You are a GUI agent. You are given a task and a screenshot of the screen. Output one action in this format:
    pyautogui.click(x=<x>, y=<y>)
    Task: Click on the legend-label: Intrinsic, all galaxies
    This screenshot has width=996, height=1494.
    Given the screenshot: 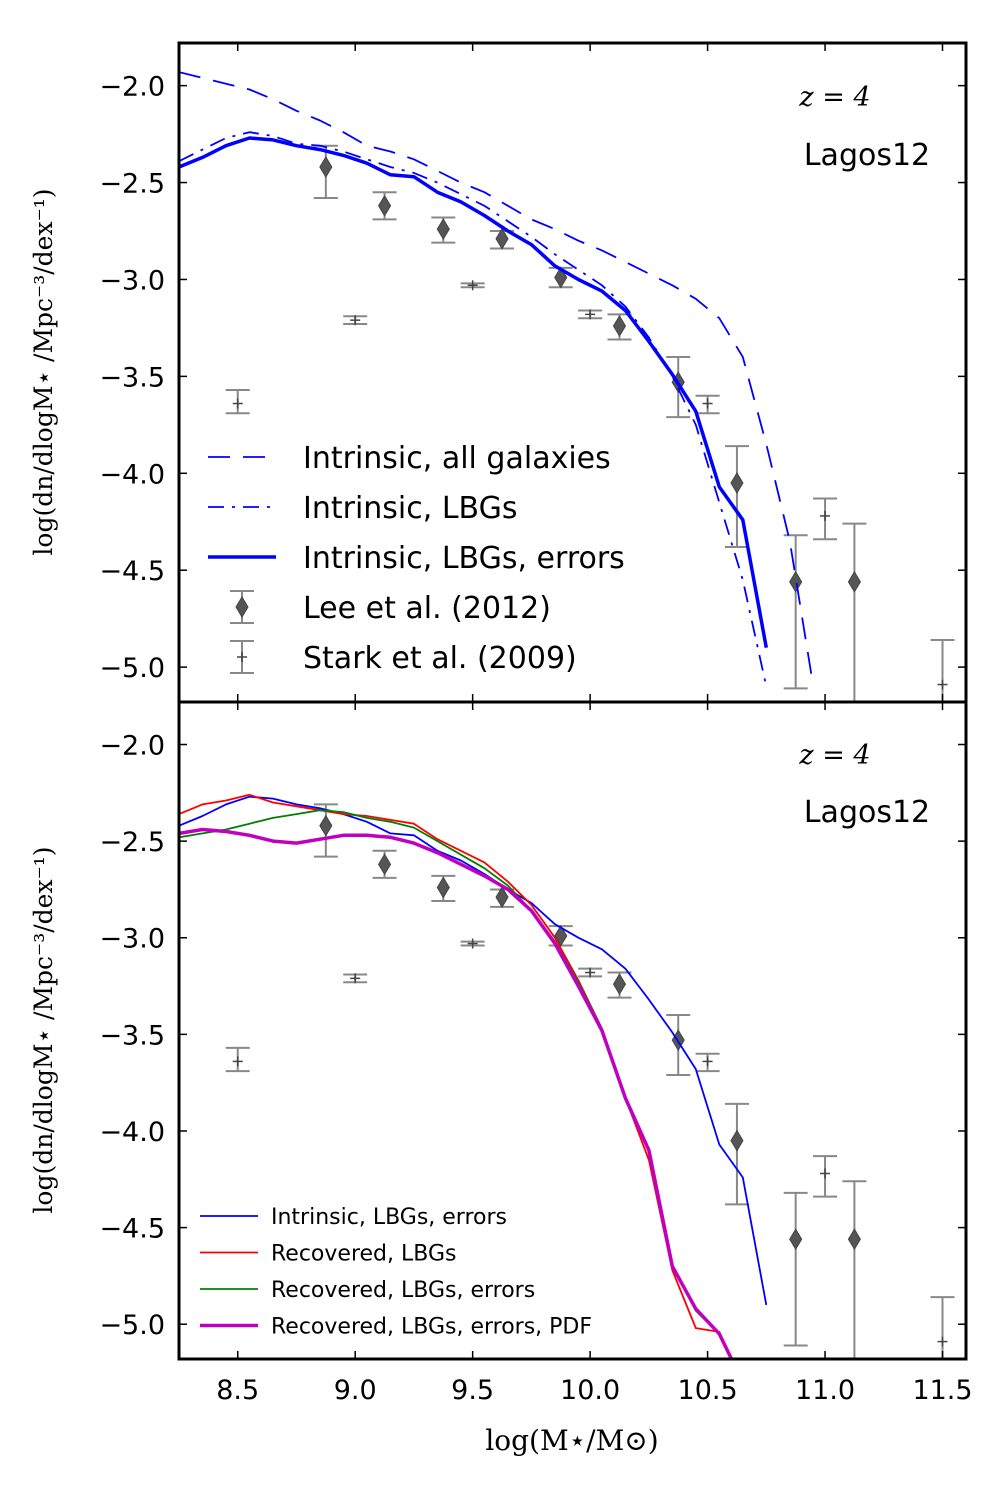 What is the action you would take?
    pyautogui.click(x=457, y=458)
    